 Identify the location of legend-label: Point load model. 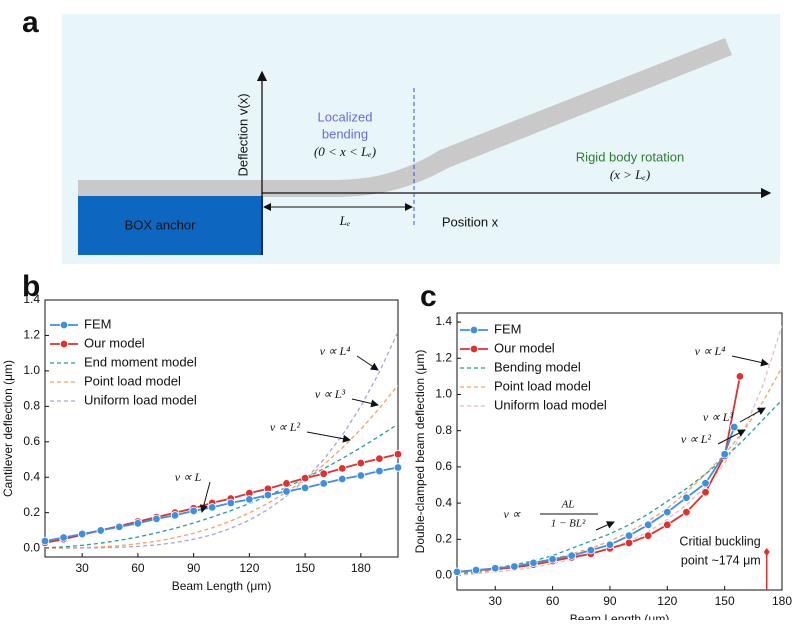
(542, 385).